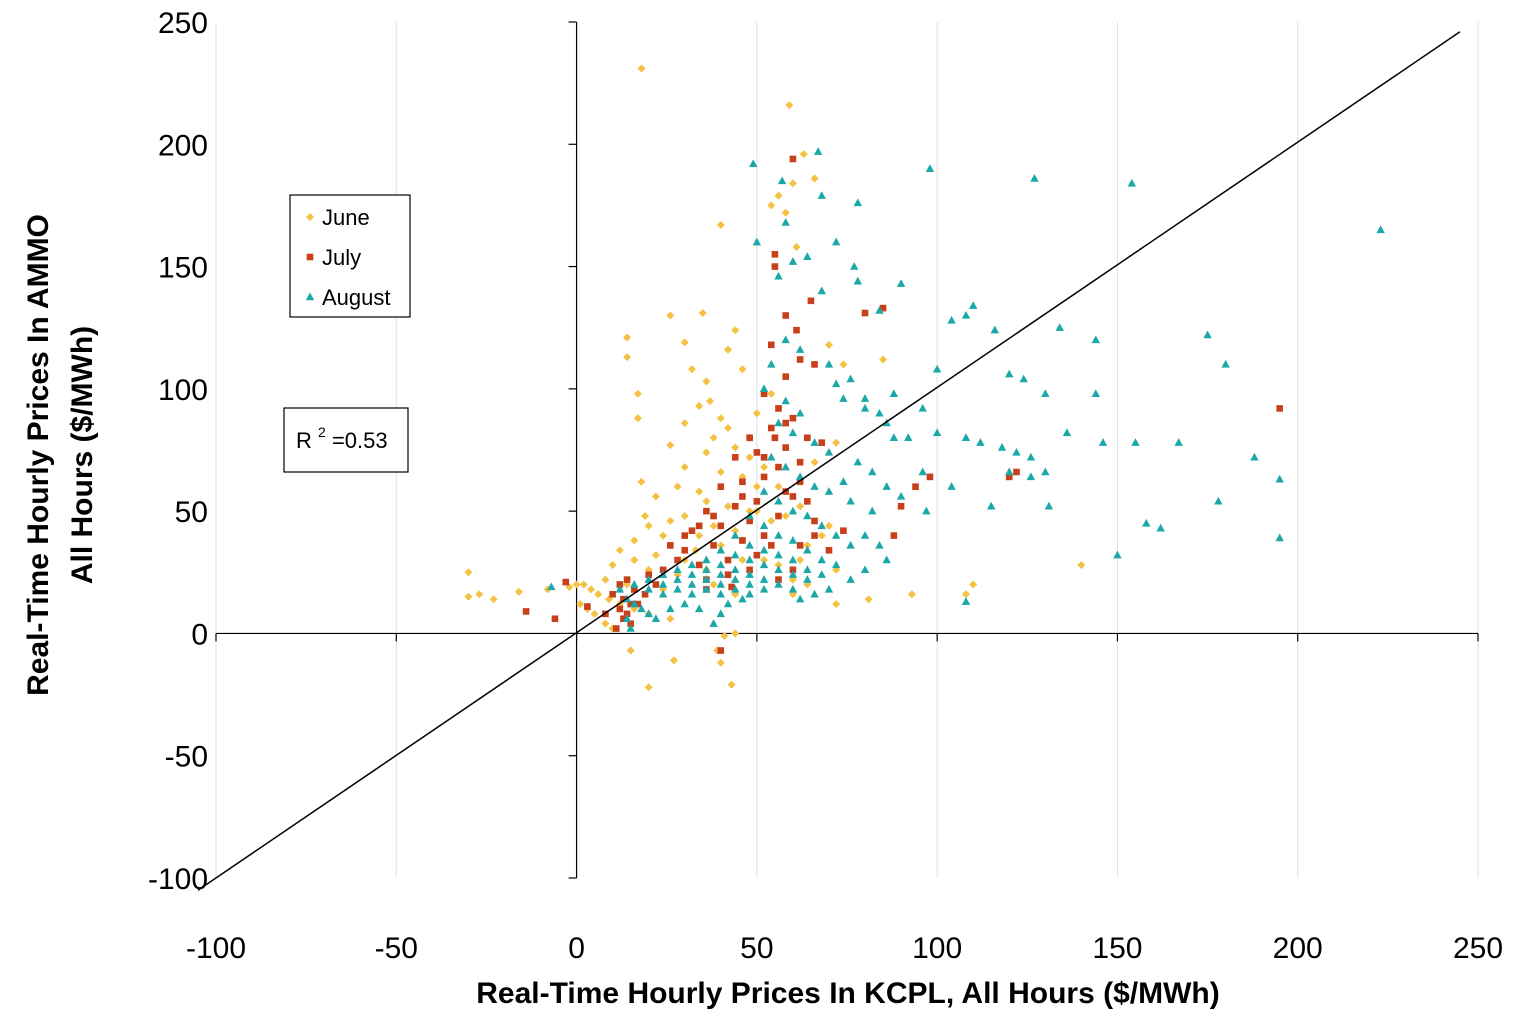 This screenshot has height=1013, width=1520. I want to click on annotation-superscript: 2, so click(322, 432).